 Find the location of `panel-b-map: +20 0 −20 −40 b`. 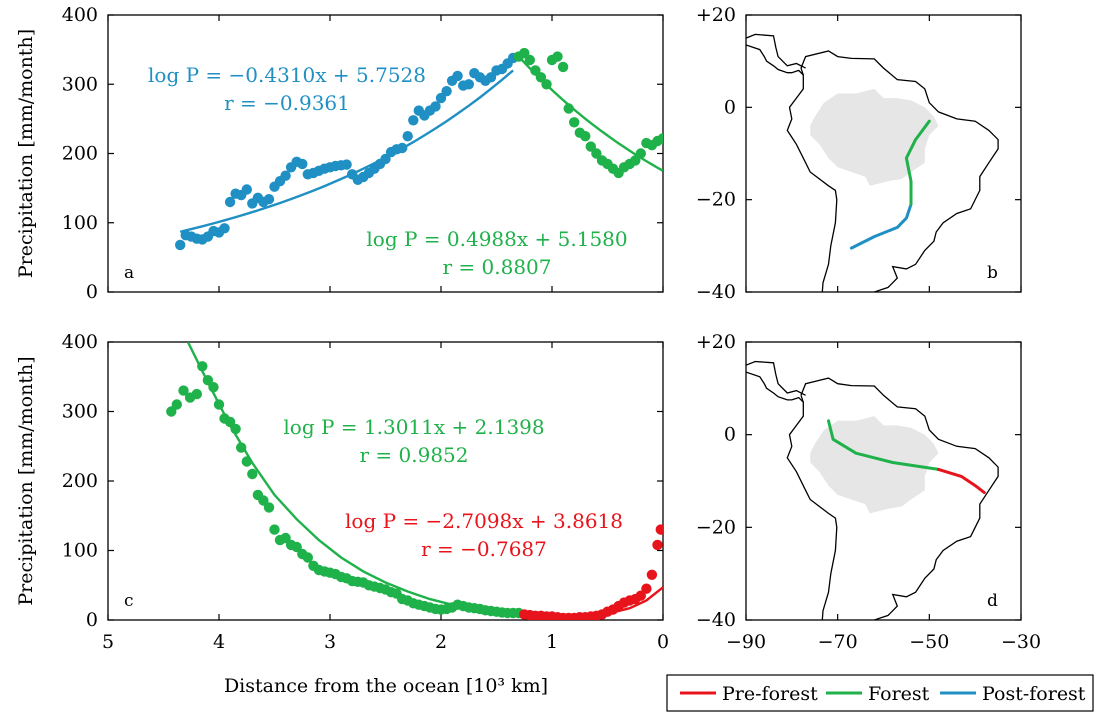

panel-b-map: +20 0 −20 −40 b is located at coordinates (859, 153).